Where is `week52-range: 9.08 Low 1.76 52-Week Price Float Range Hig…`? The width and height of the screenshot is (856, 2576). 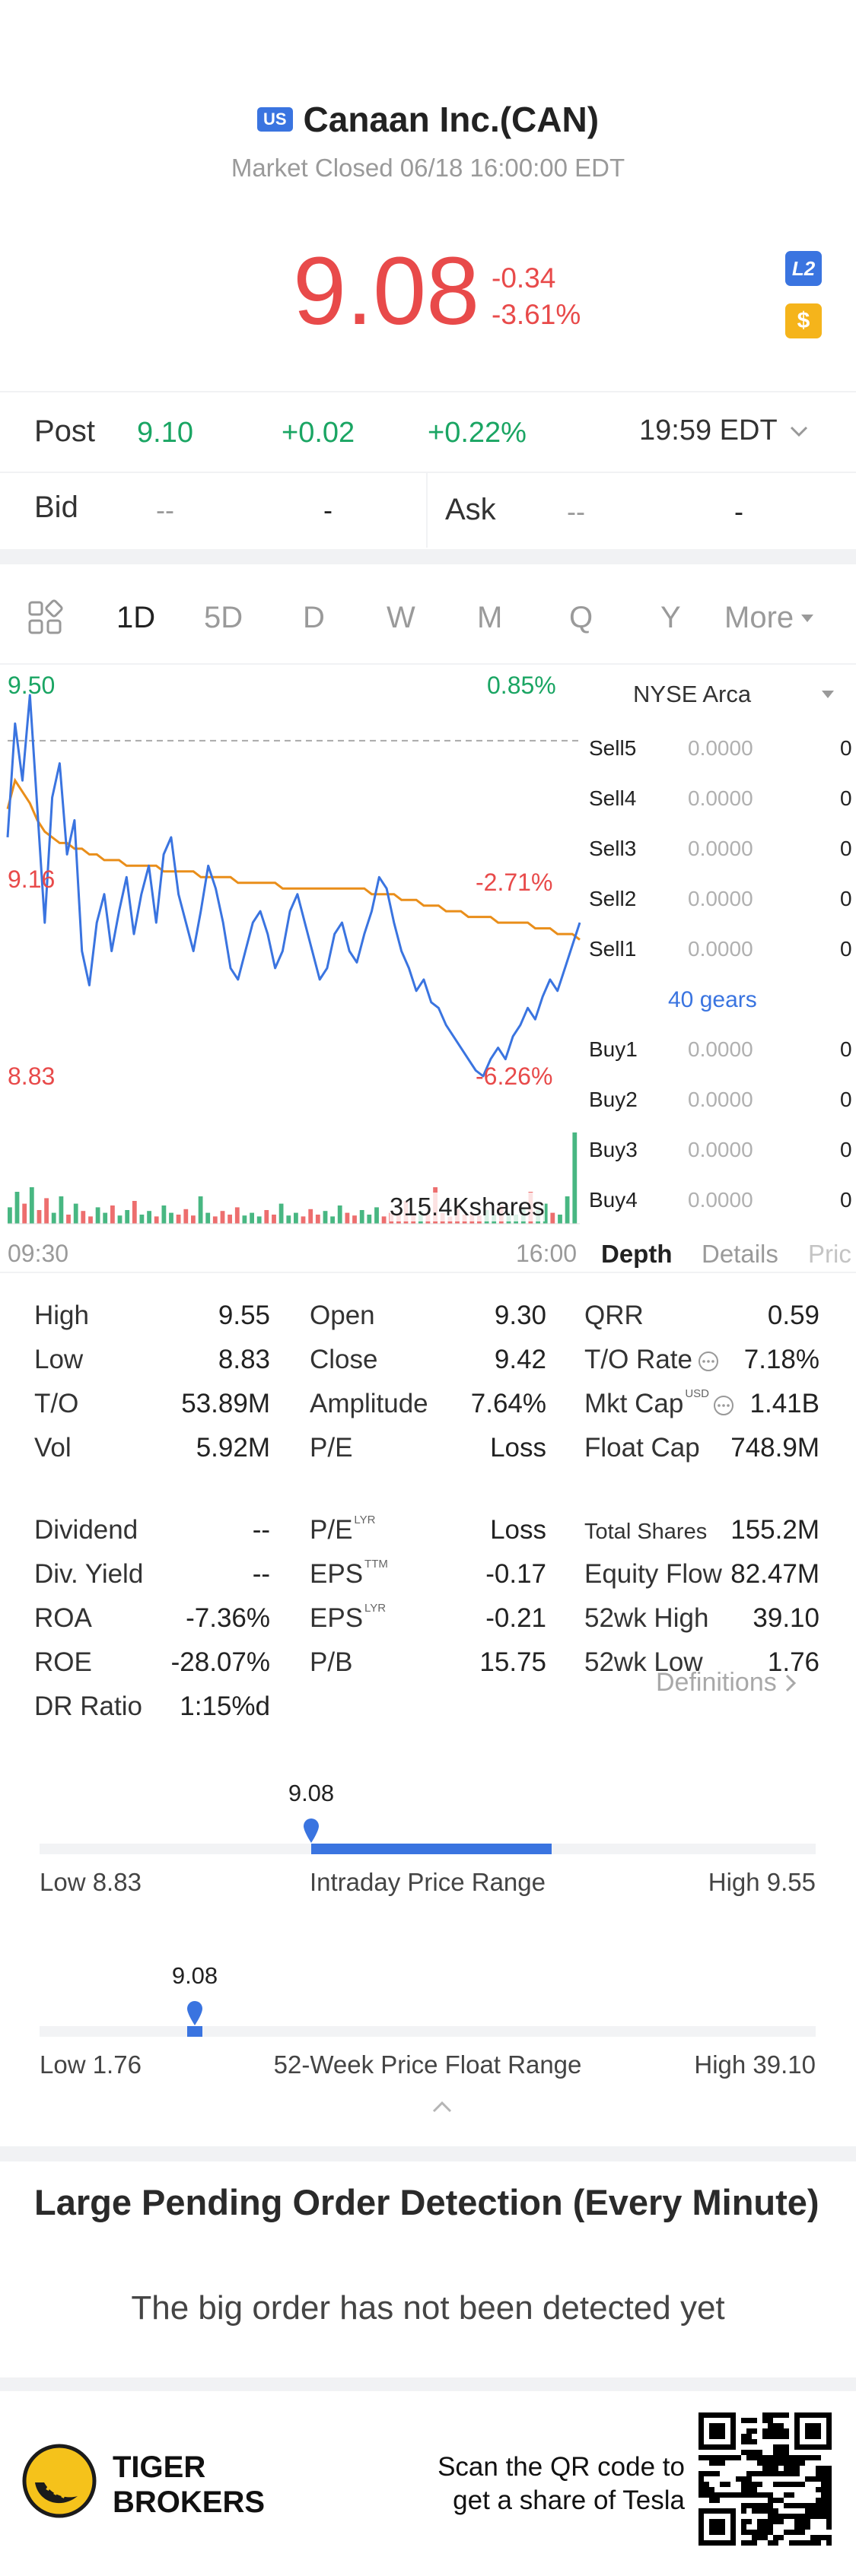
week52-range: 9.08 Low 1.76 52-Week Price Float Range Hig… is located at coordinates (428, 2013).